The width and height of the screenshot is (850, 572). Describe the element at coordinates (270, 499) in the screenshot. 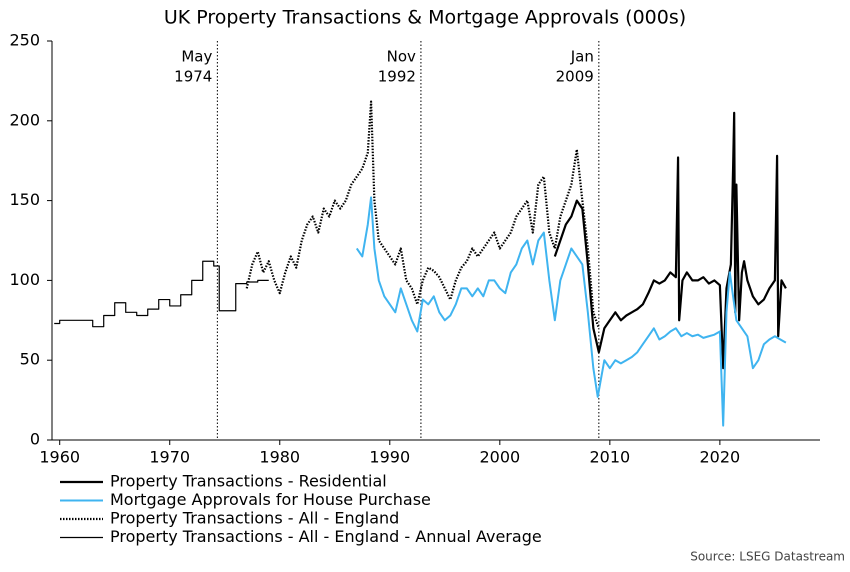

I see `legend-label: Mortgage Approvals for House Purchase` at that location.